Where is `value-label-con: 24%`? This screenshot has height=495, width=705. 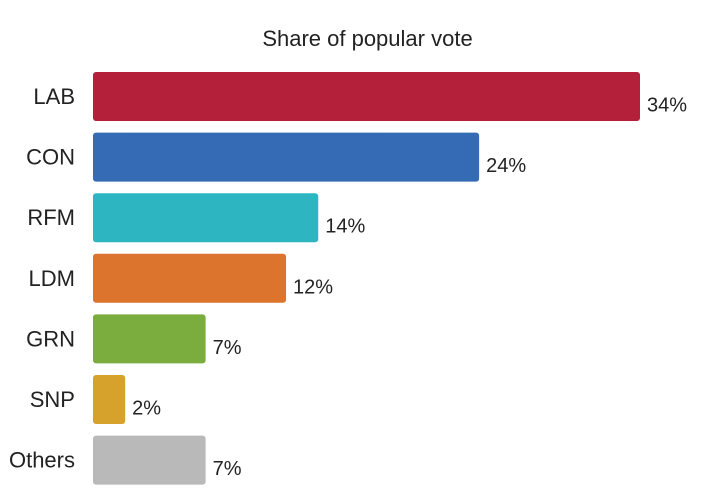
value-label-con: 24% is located at coordinates (506, 166).